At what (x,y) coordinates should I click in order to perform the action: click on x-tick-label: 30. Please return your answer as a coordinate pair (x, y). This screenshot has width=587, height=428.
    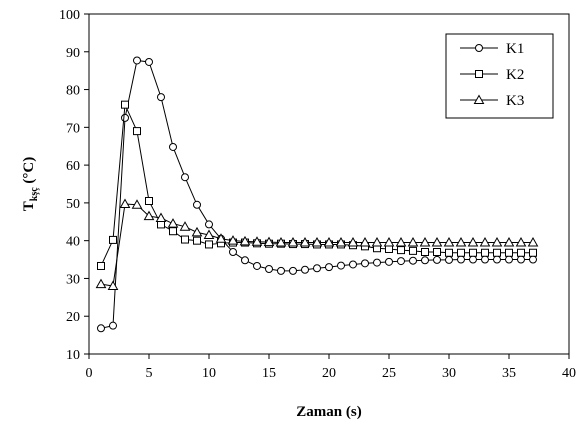
    Looking at the image, I should click on (449, 373).